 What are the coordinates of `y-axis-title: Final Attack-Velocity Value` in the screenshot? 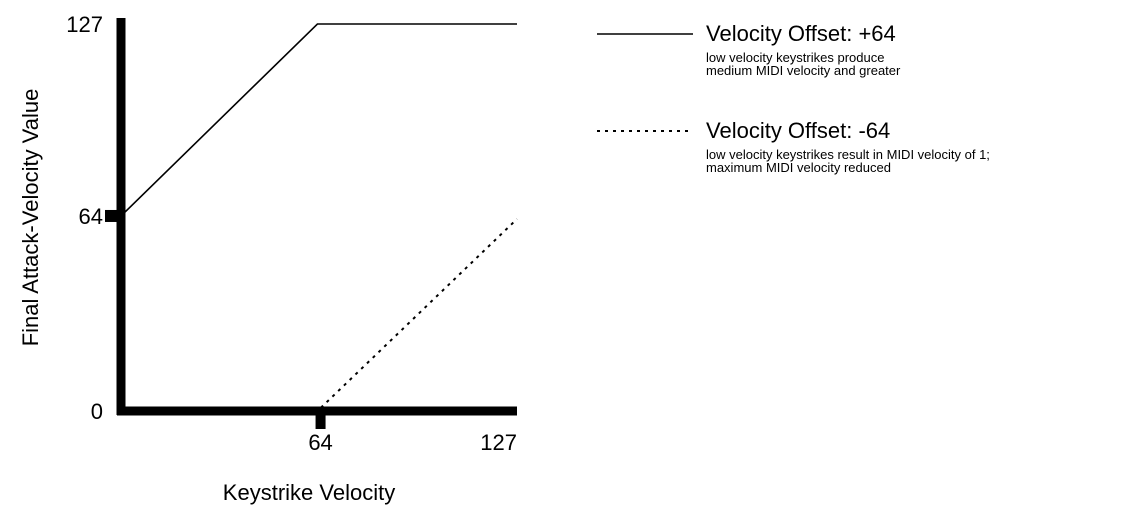 It's located at (30, 218).